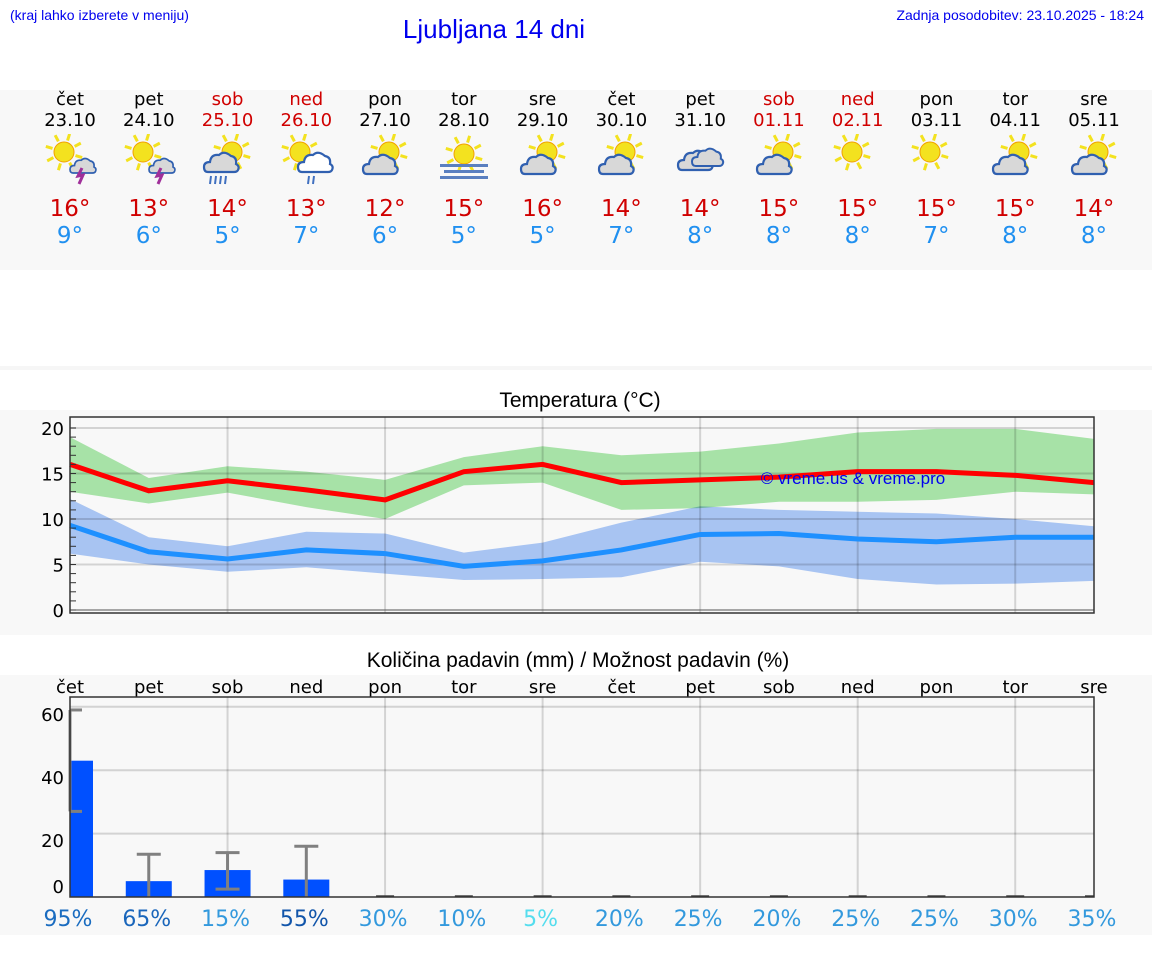  I want to click on day-date: 04.11, so click(1015, 120).